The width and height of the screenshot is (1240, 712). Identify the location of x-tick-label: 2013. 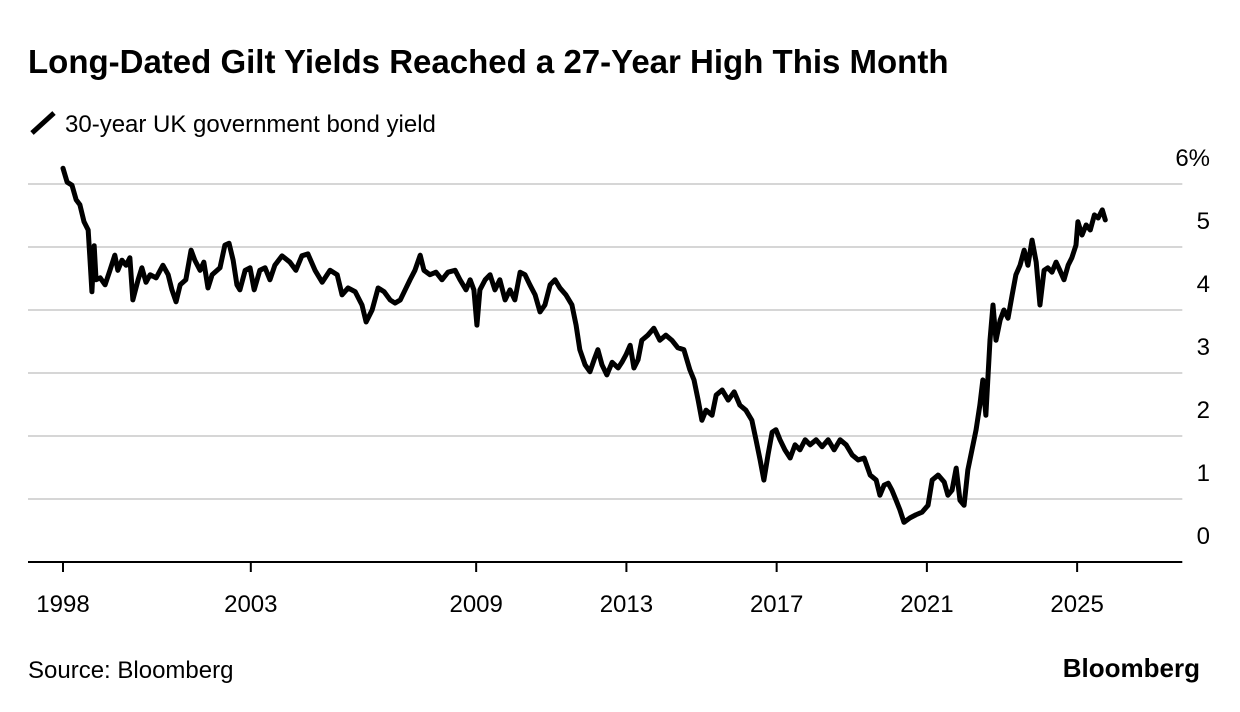
(626, 604).